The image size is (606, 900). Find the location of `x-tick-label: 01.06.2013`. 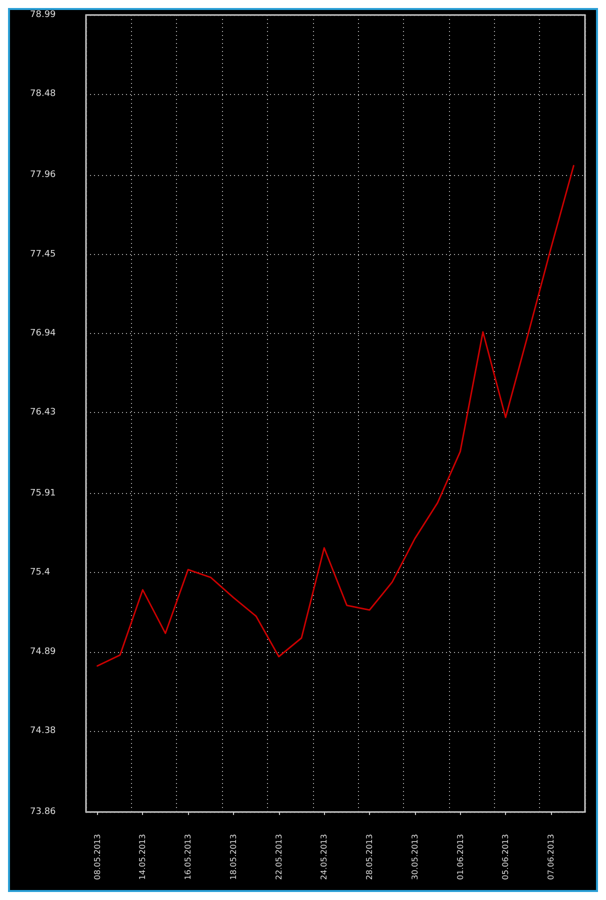

x-tick-label: 01.06.2013 is located at coordinates (460, 857).